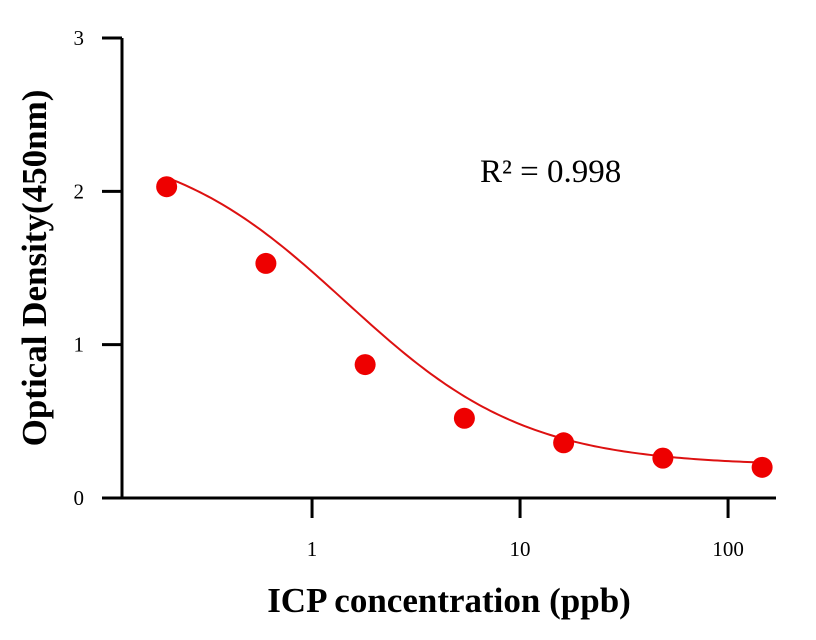 The image size is (816, 640). What do you see at coordinates (99, 268) in the screenshot?
I see `y-axis: 0 1 2 3` at bounding box center [99, 268].